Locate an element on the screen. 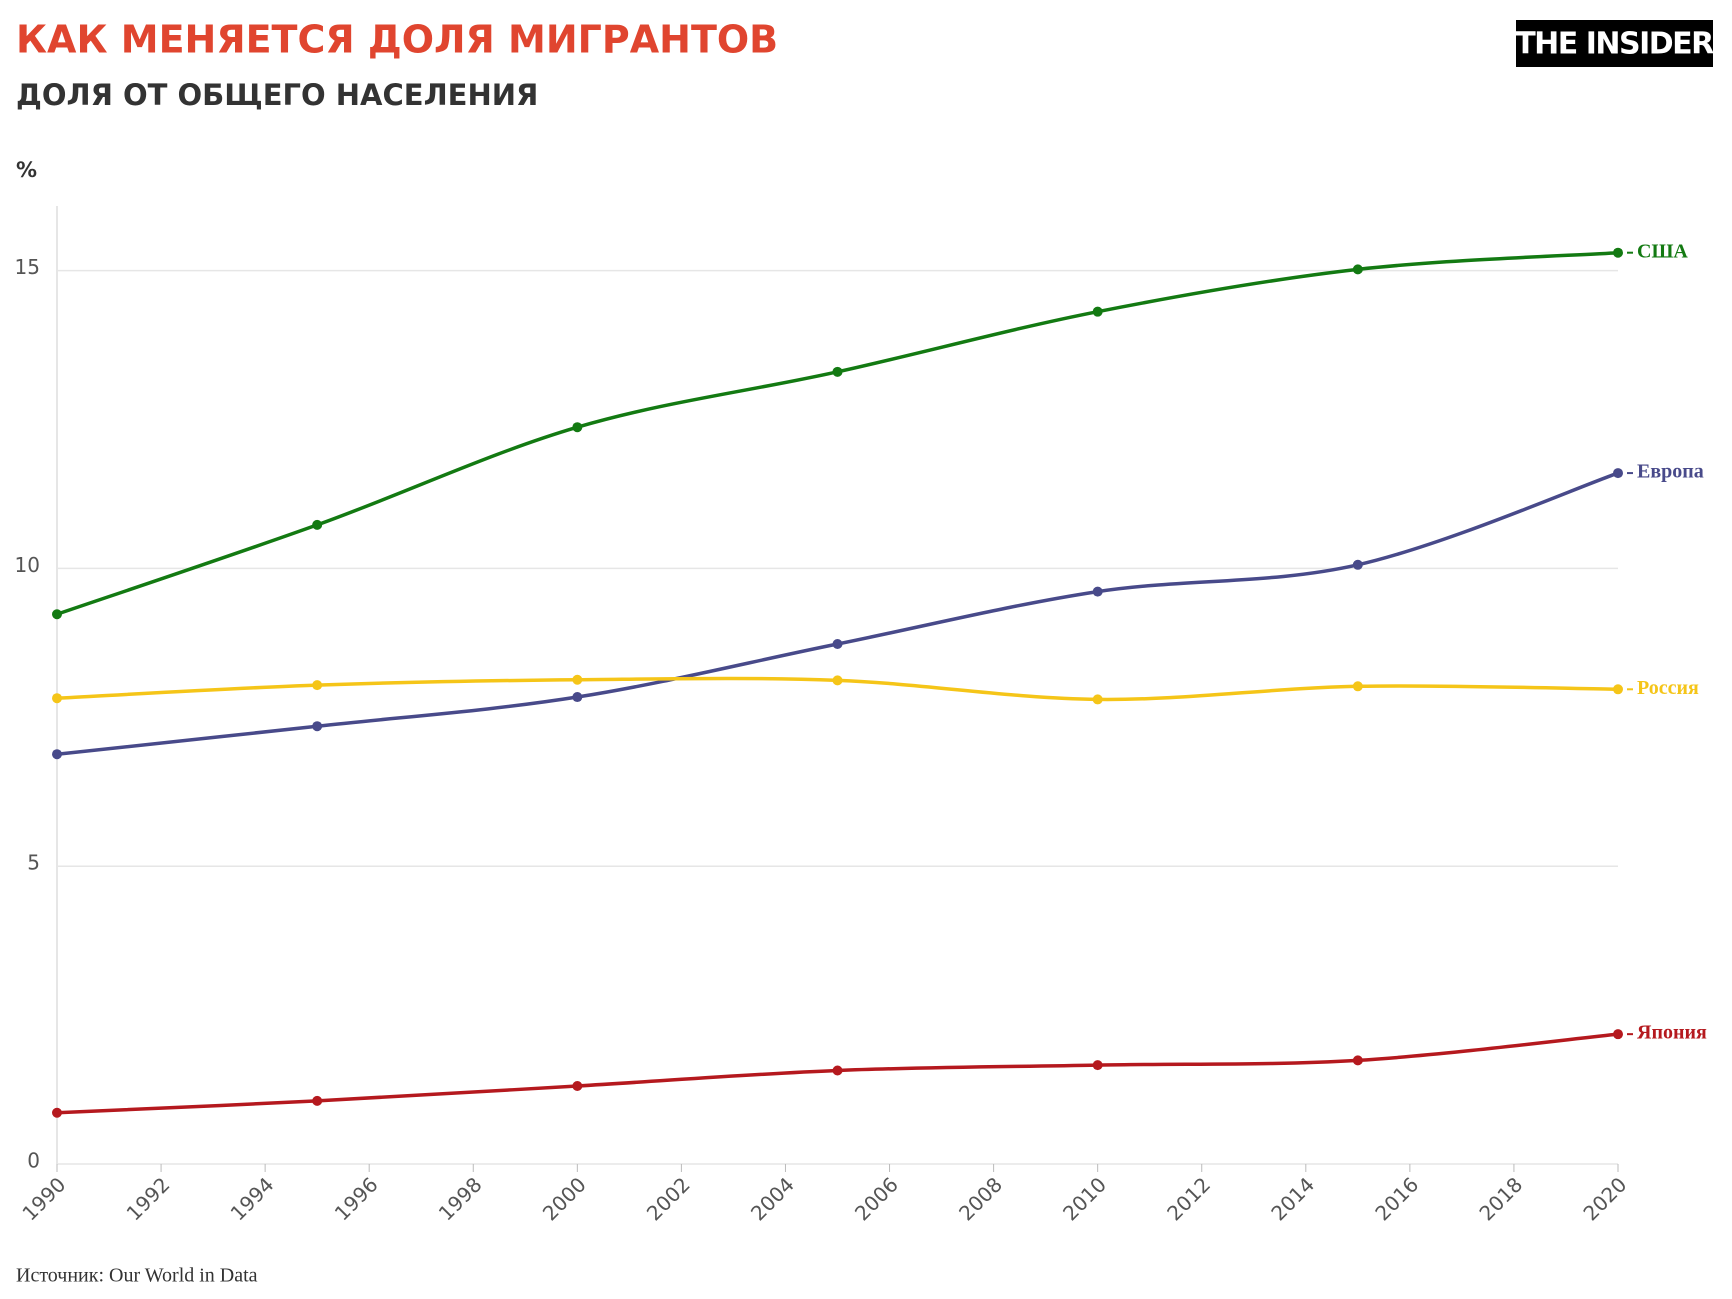 This screenshot has height=1299, width=1732. x-tick-label: 1990 is located at coordinates (43, 1198).